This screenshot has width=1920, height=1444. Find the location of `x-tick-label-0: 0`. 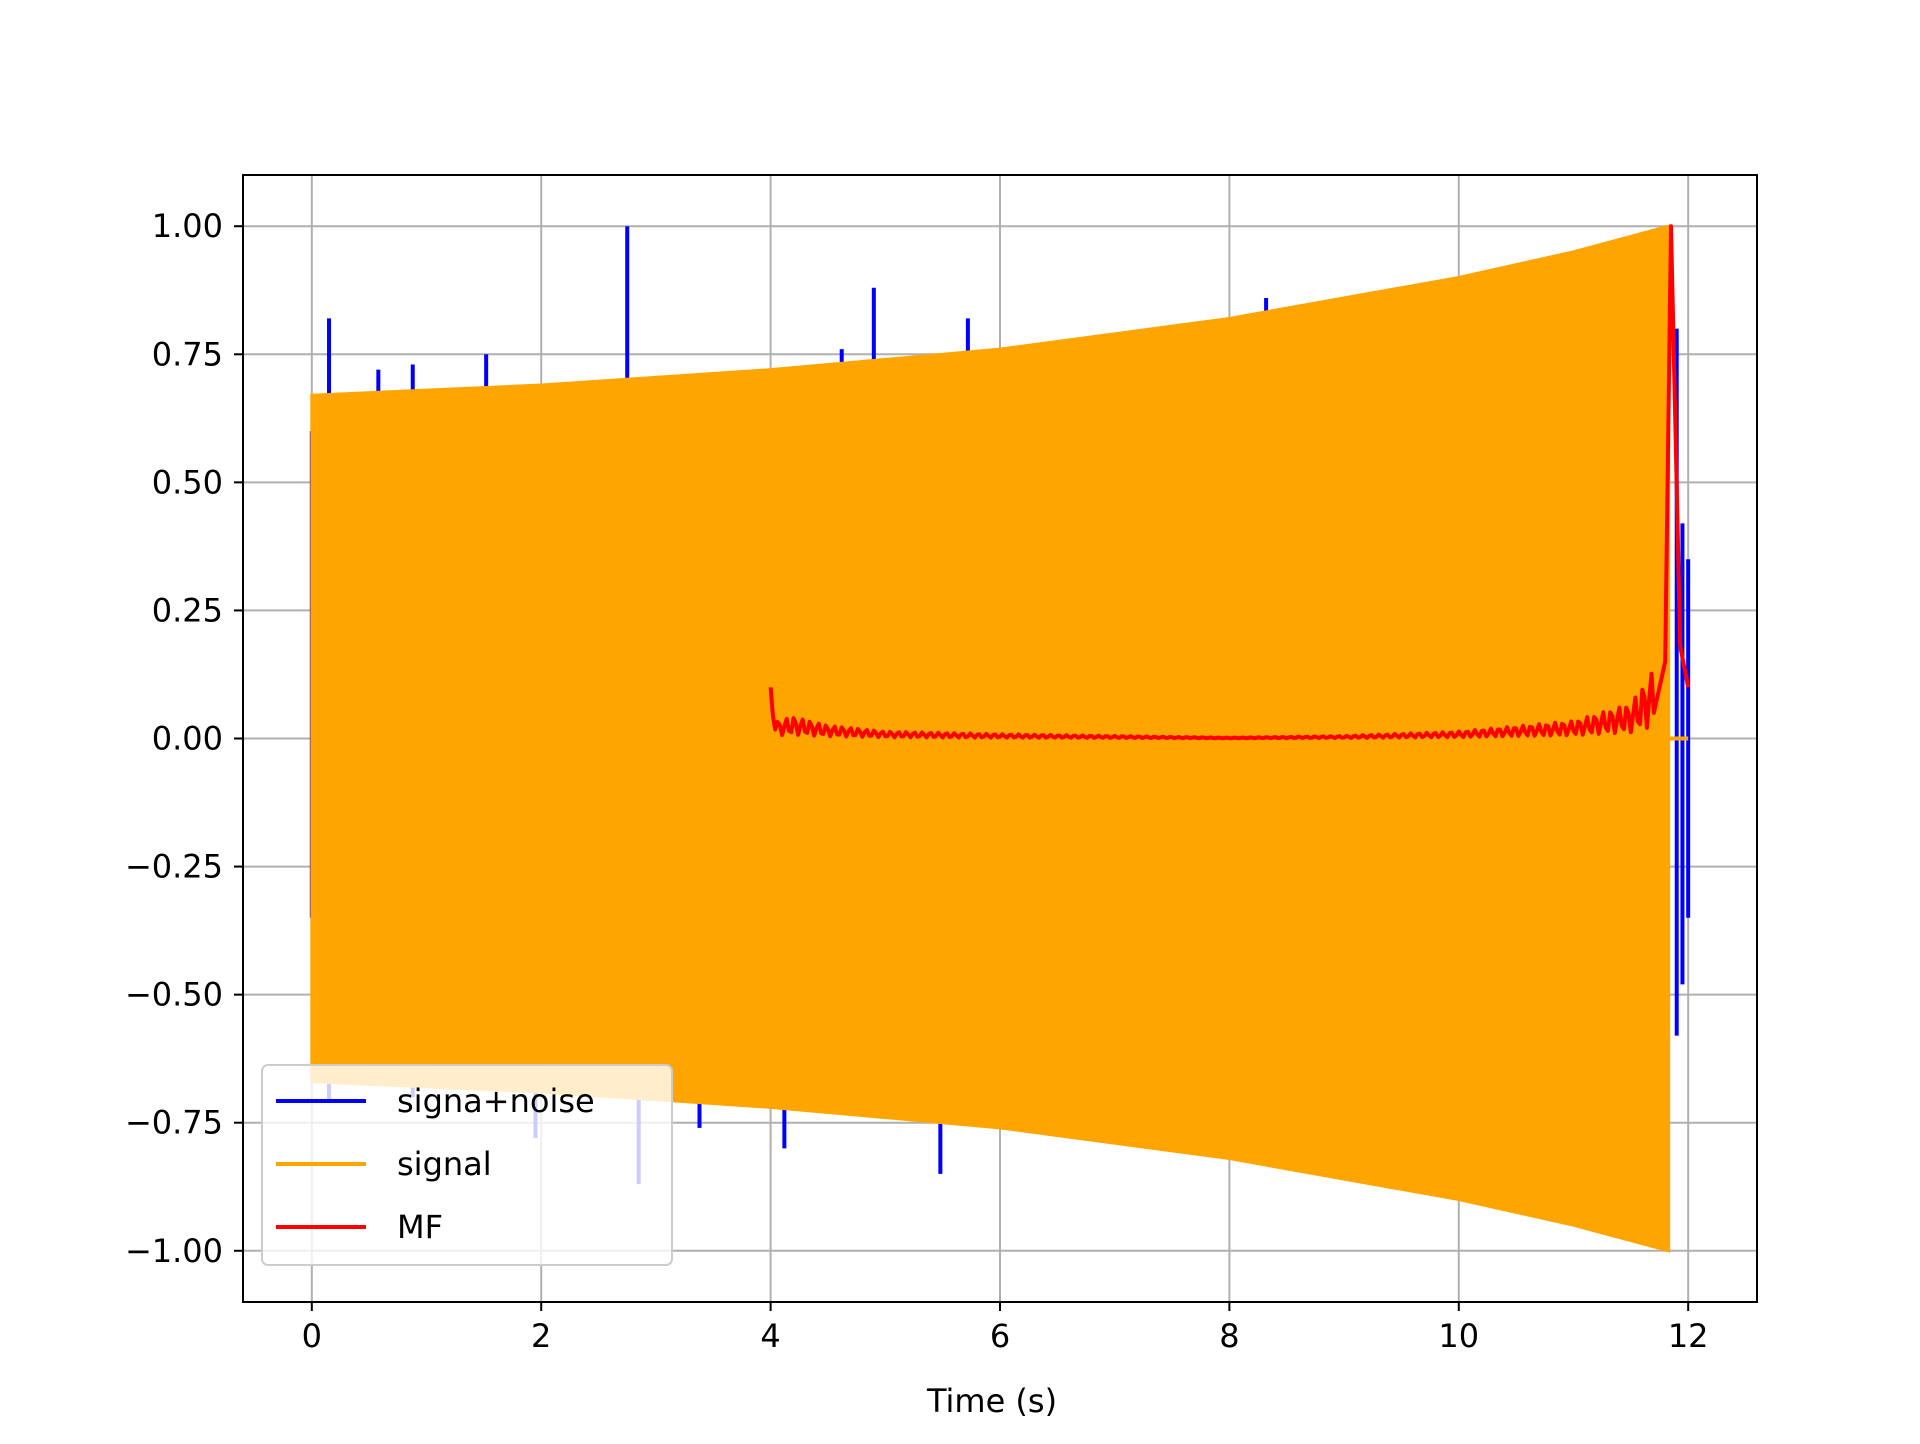

x-tick-label-0: 0 is located at coordinates (312, 1336).